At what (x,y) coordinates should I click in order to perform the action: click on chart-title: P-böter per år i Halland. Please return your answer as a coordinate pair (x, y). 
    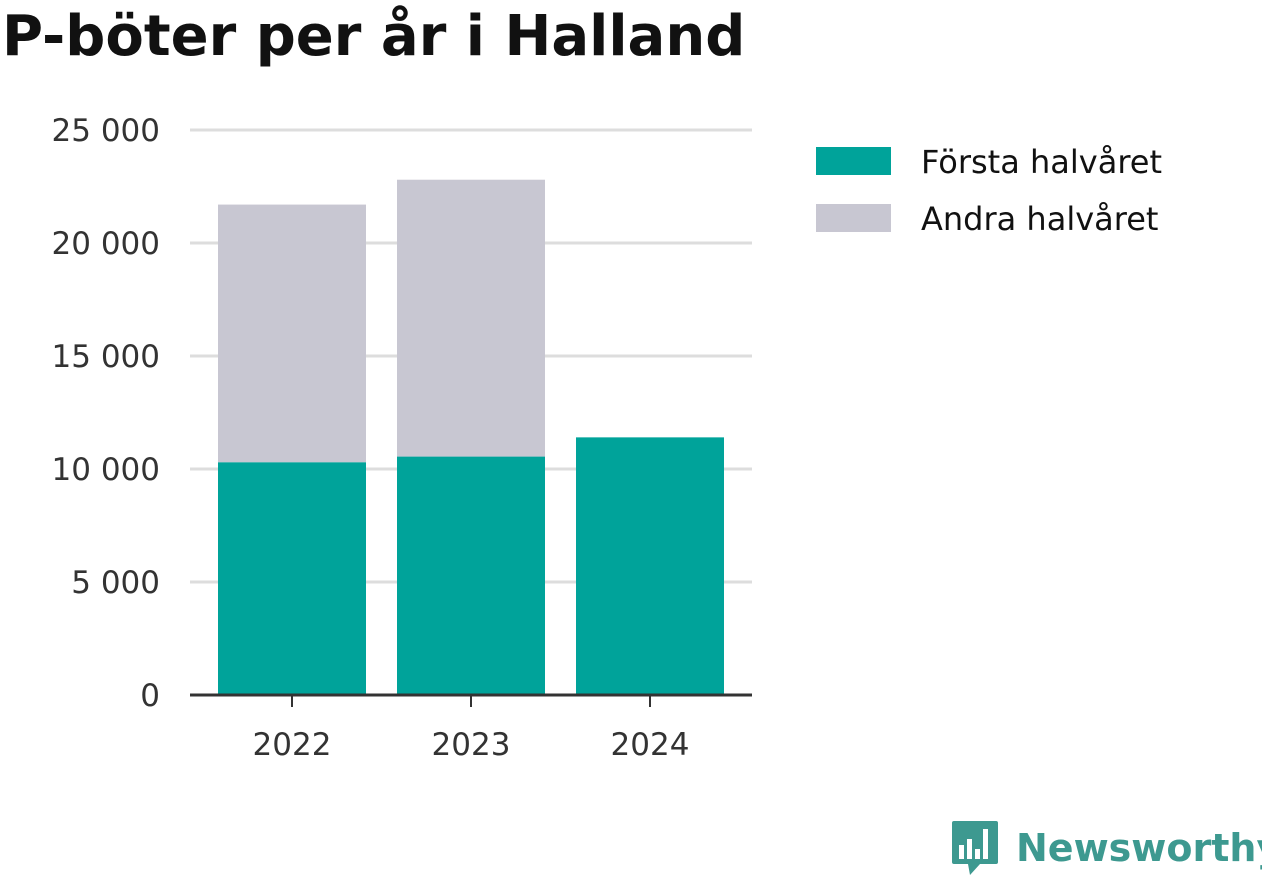
    Looking at the image, I should click on (374, 36).